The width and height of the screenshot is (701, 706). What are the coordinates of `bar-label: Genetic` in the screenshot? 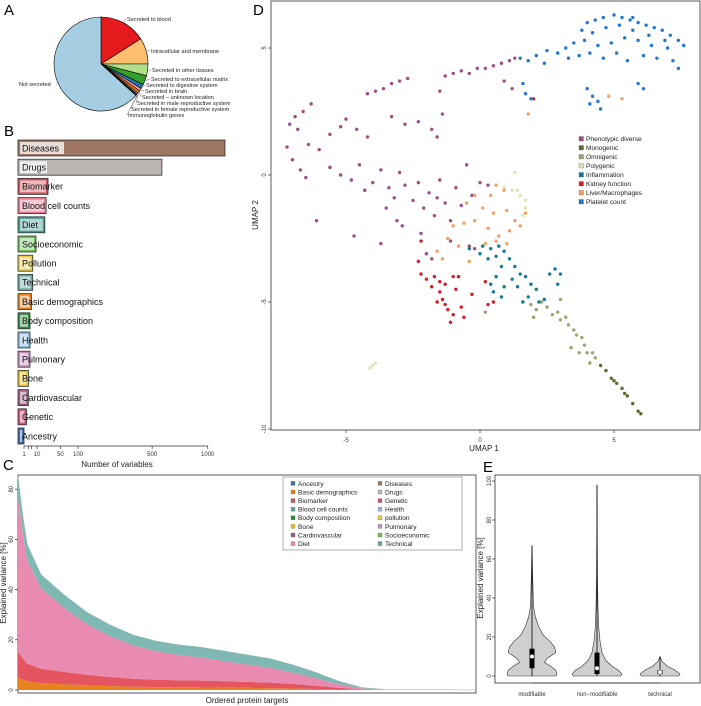 It's located at (38, 417).